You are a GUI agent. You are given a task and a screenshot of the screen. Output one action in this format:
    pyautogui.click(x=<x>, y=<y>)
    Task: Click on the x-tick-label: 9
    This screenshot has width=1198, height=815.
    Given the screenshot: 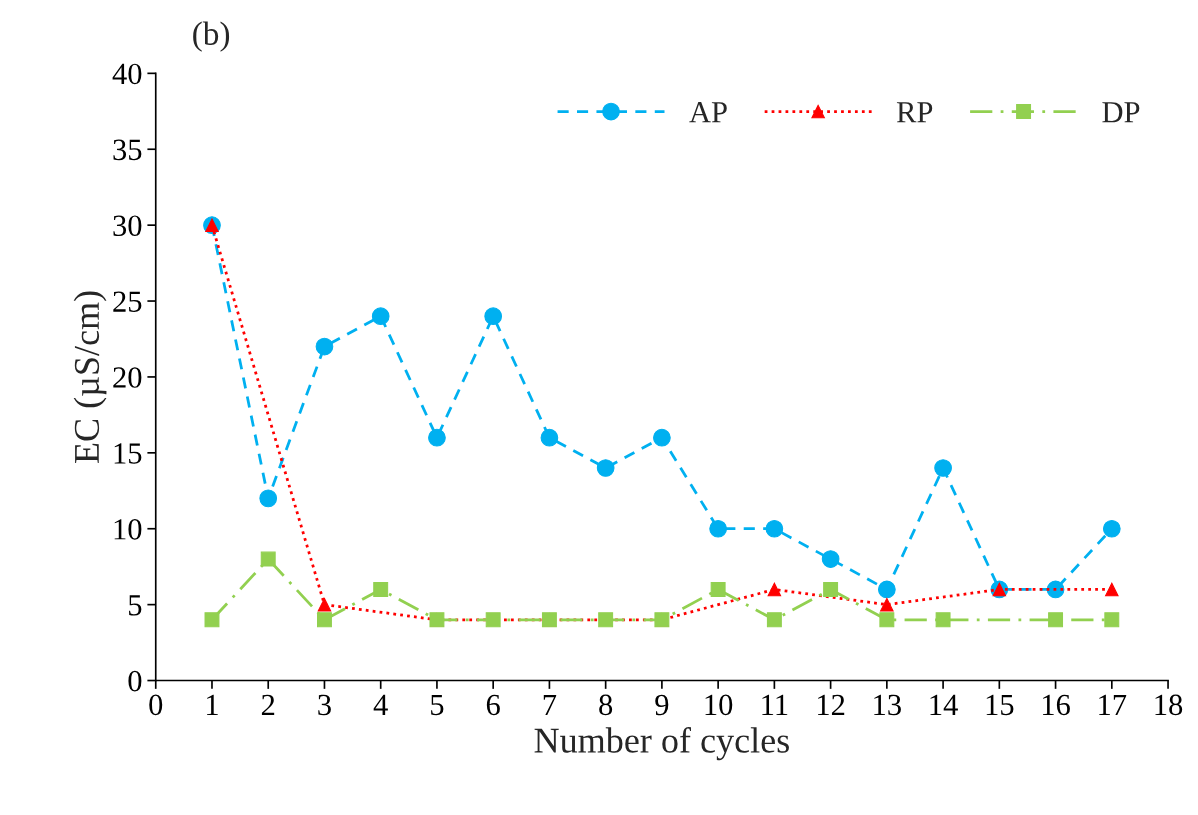 What is the action you would take?
    pyautogui.click(x=662, y=705)
    